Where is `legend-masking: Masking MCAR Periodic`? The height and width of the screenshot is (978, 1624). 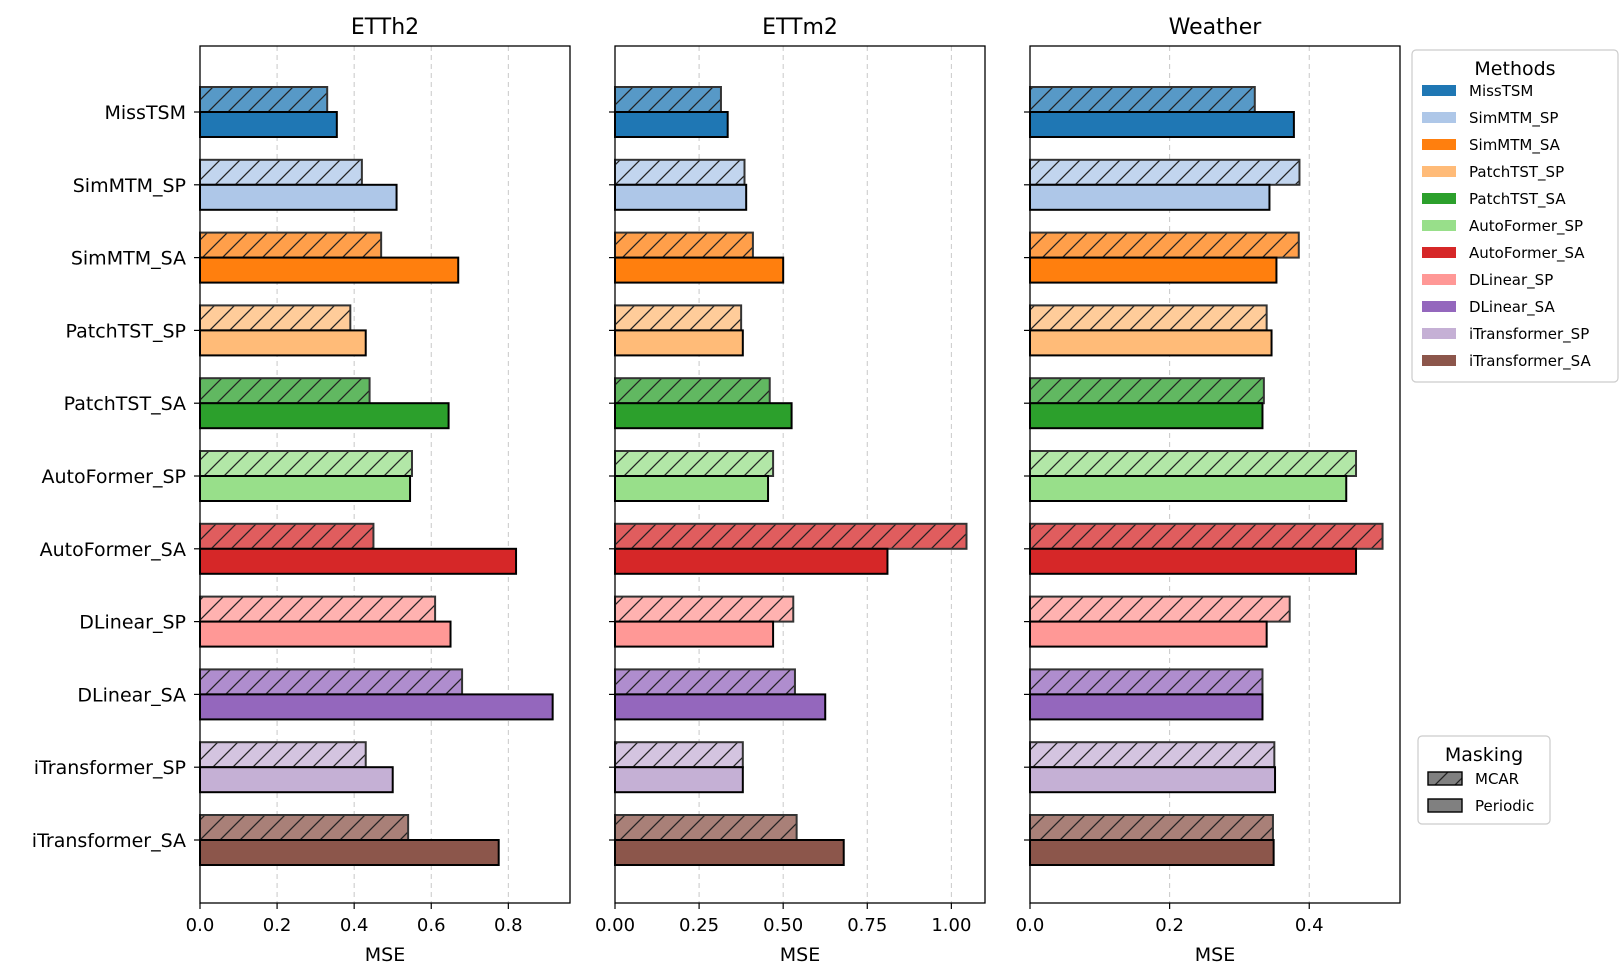
legend-masking: Masking MCAR Periodic is located at coordinates (1484, 780).